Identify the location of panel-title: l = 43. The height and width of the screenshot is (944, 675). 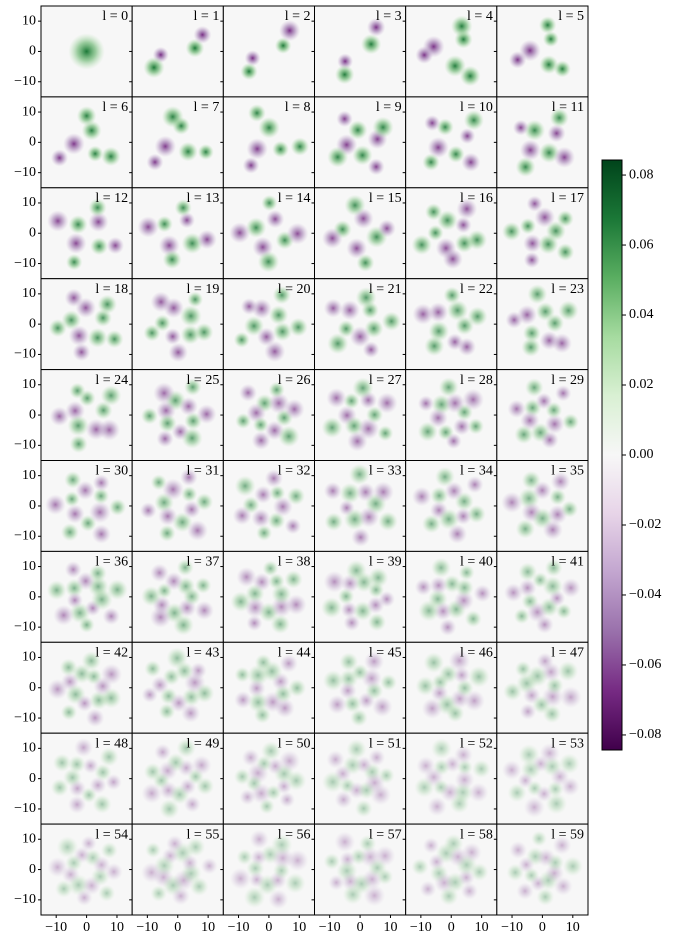
(203, 653).